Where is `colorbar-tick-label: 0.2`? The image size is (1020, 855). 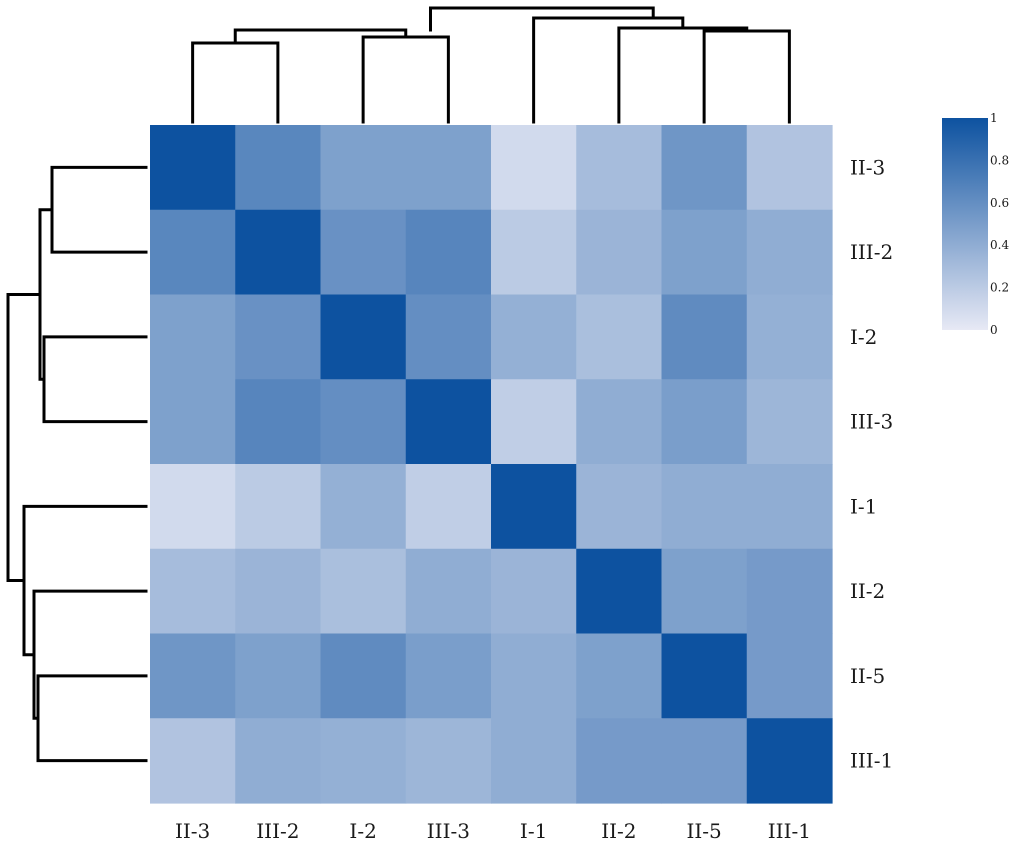
colorbar-tick-label: 0.2 is located at coordinates (999, 288).